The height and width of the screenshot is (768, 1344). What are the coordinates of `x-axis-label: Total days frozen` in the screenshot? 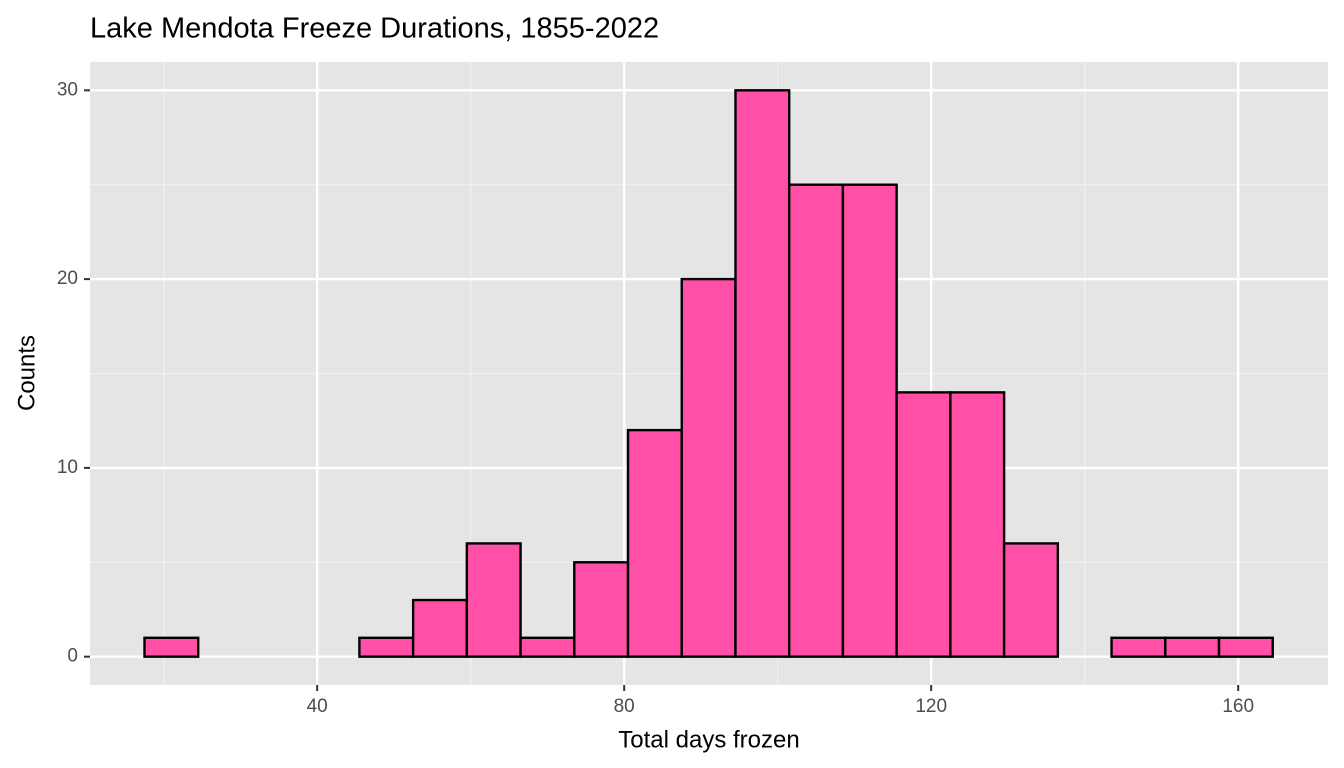 It's located at (708, 739).